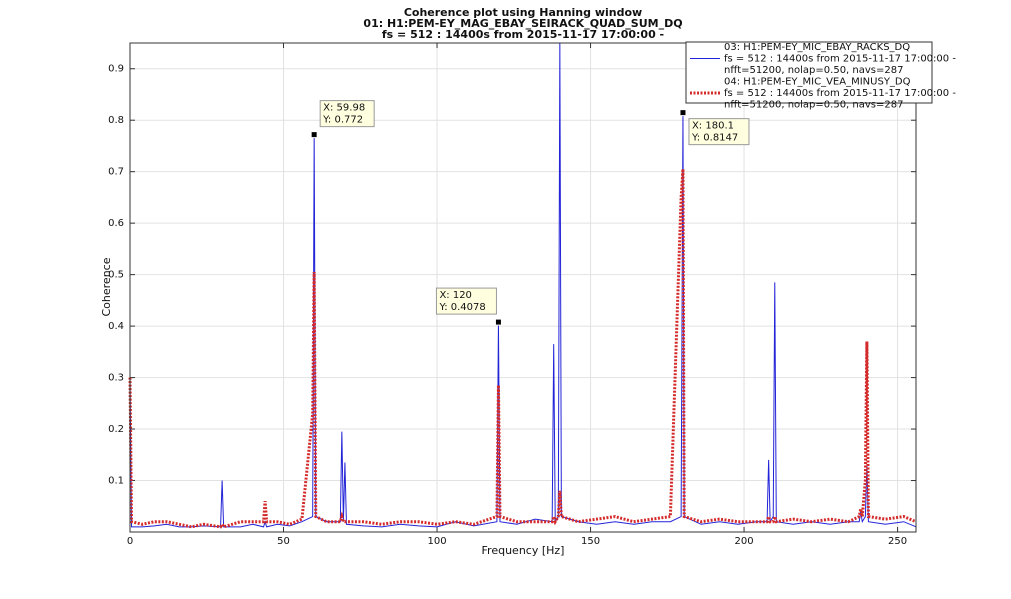 Image resolution: width=1011 pixels, height=599 pixels. Describe the element at coordinates (714, 138) in the screenshot. I see `datatip-label: Y: 0.8147` at that location.